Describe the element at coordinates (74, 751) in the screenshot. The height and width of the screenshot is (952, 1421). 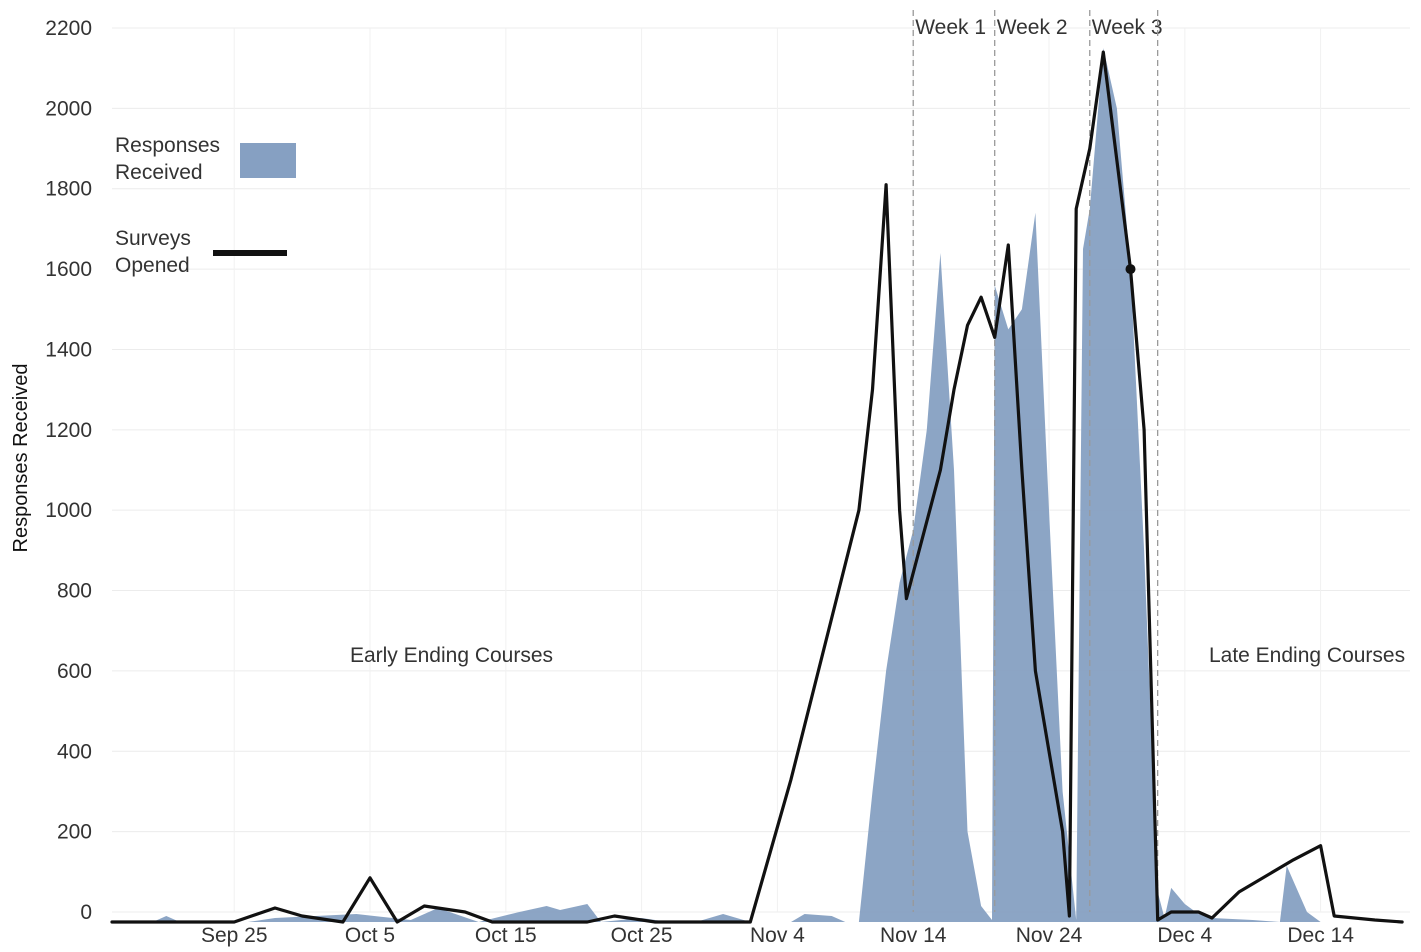
I see `y-tick-label: 400` at that location.